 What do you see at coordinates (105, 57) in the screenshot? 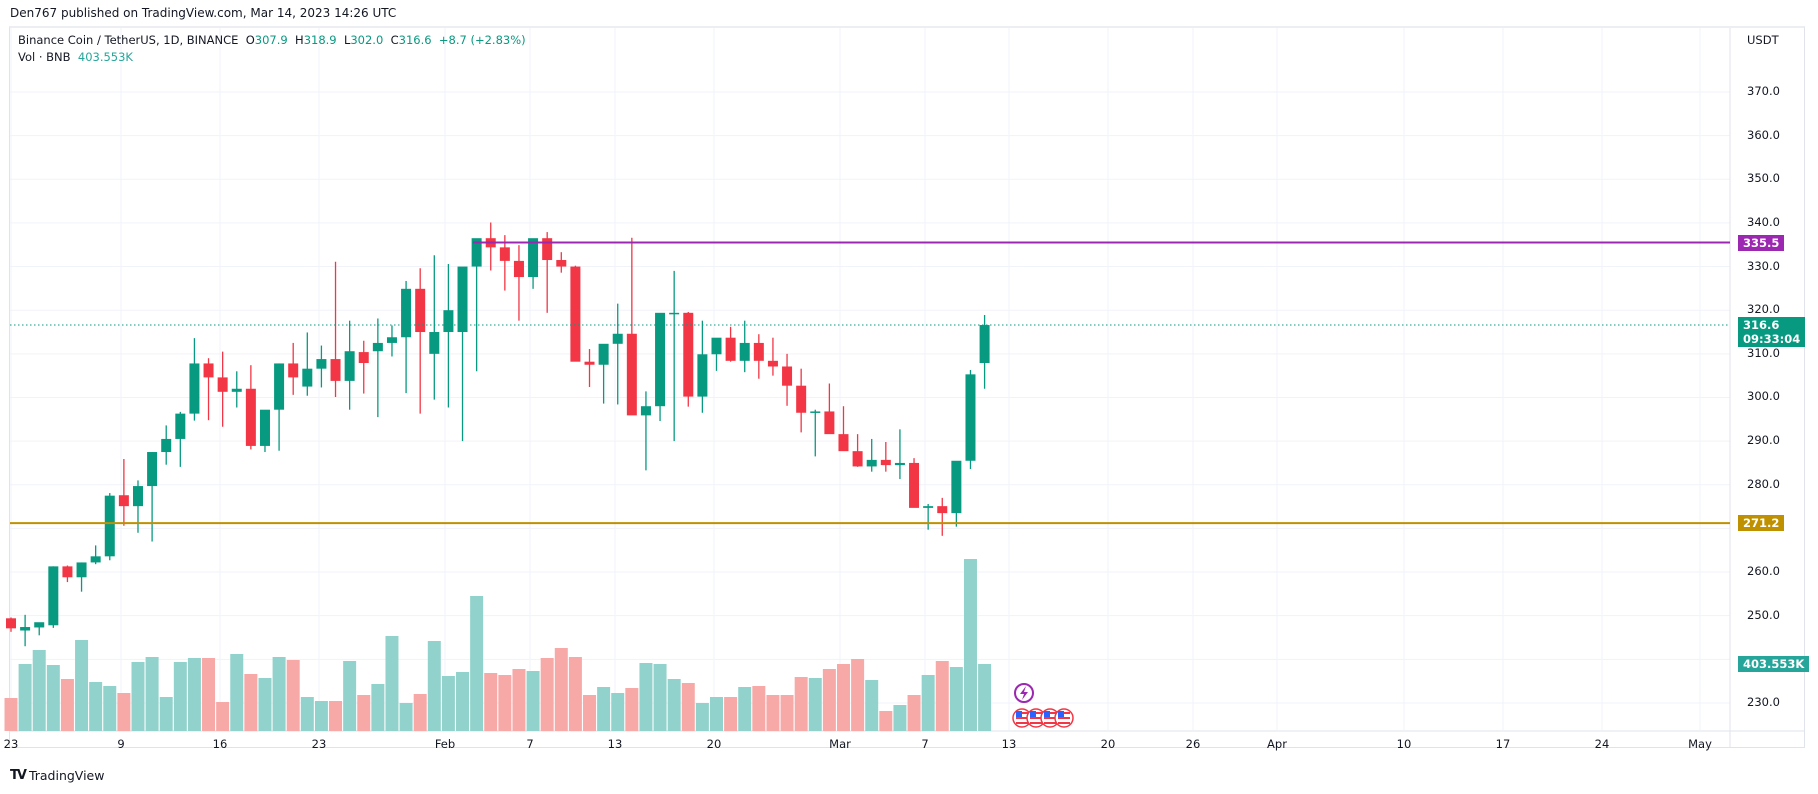
I see `volume-value: 403.553K` at bounding box center [105, 57].